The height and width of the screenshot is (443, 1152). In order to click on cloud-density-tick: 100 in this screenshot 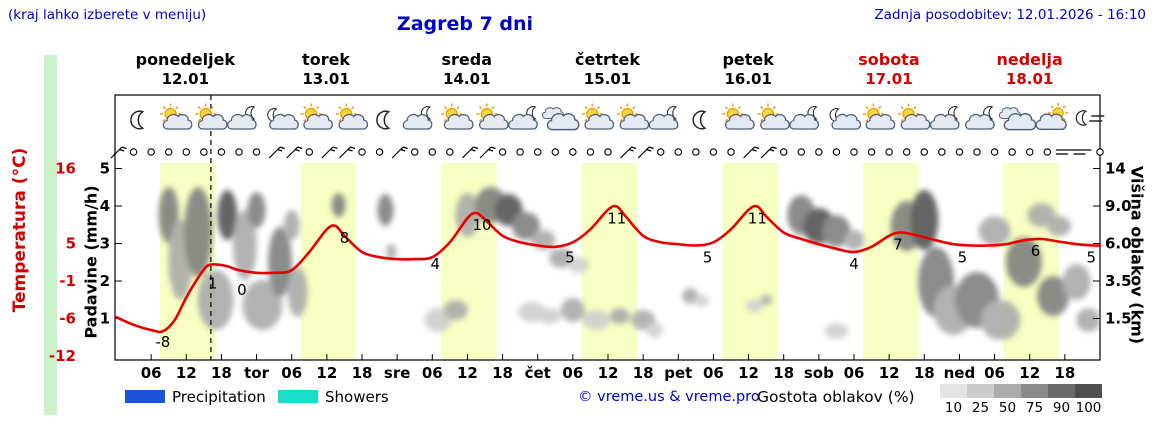, I will do `click(1088, 408)`.